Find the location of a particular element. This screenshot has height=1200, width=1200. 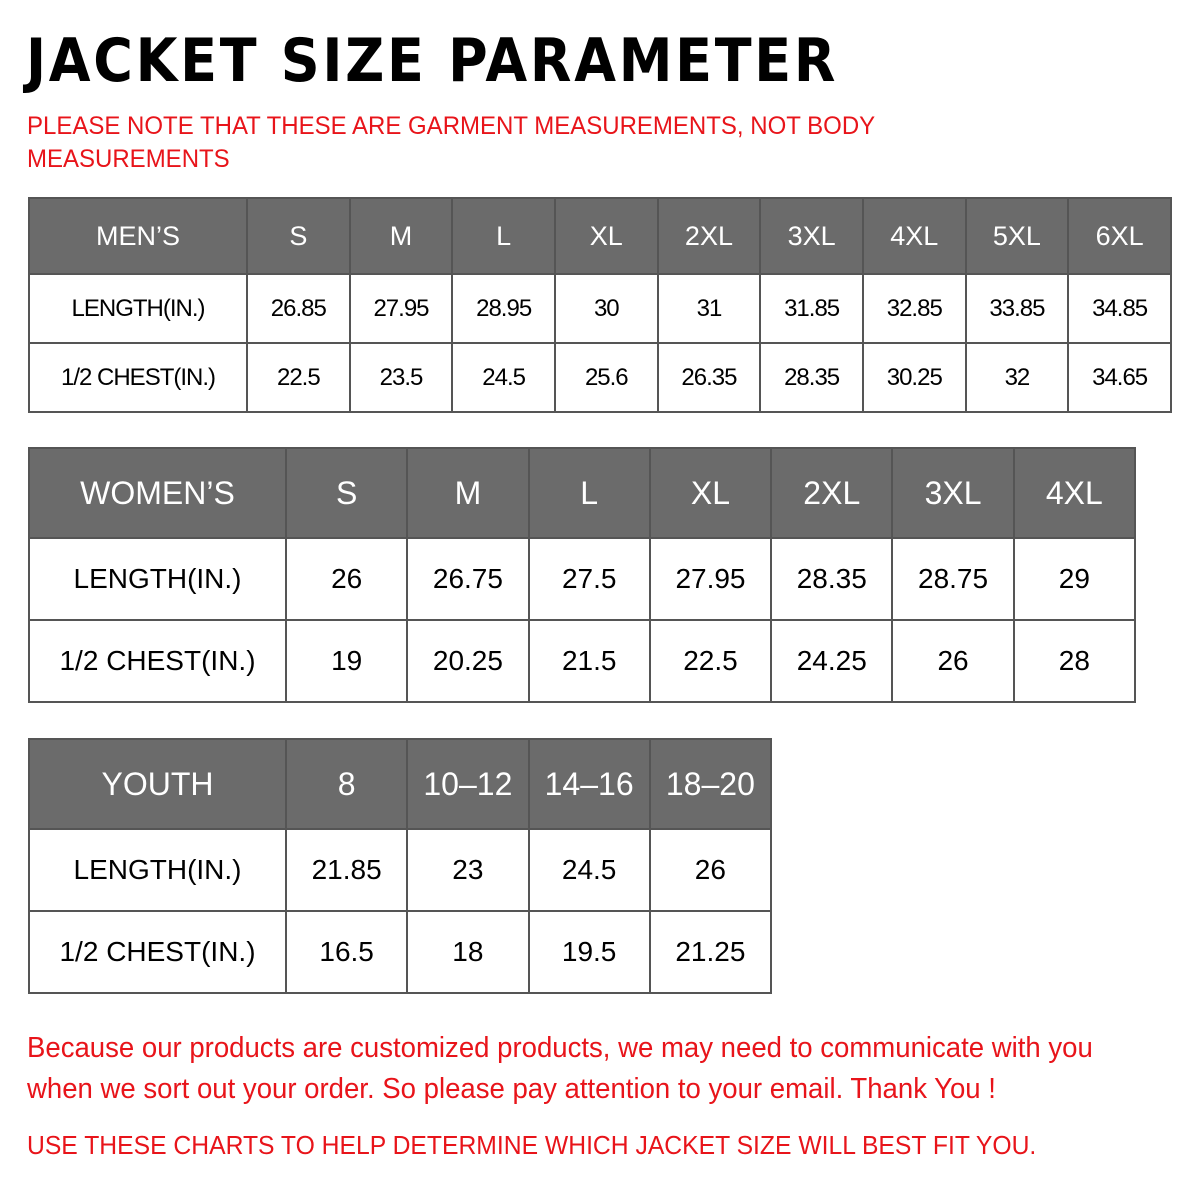

table-row: 1/2 CHEST(IN.) 16.5 18 19.5 21.25 is located at coordinates (400, 952).